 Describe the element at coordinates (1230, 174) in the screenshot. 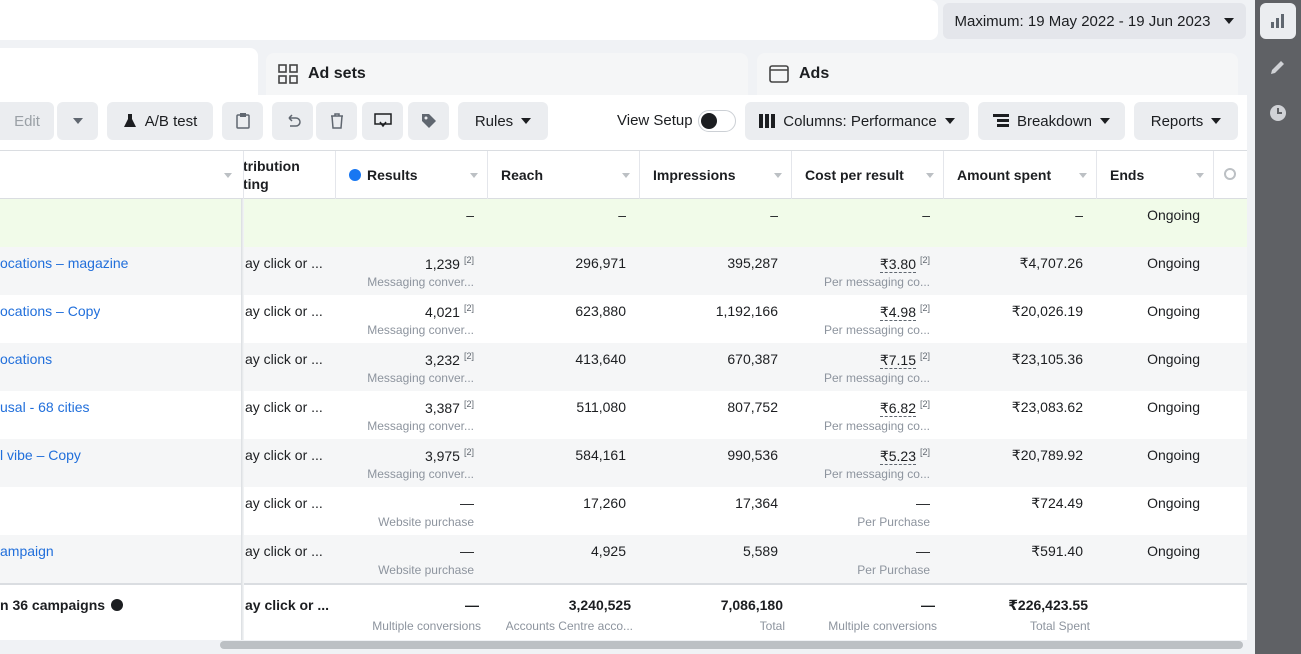

I see `add-column-icon` at that location.